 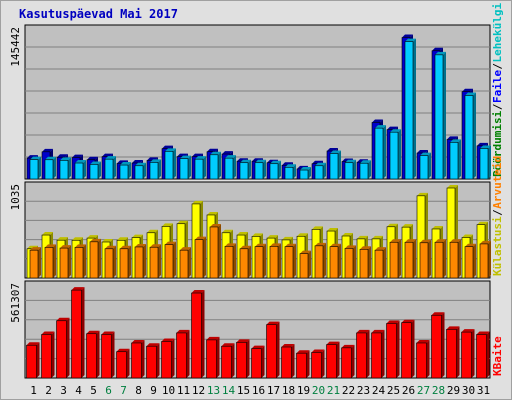 I want to click on legend-arvuteid: Arvuteid, so click(x=497, y=182).